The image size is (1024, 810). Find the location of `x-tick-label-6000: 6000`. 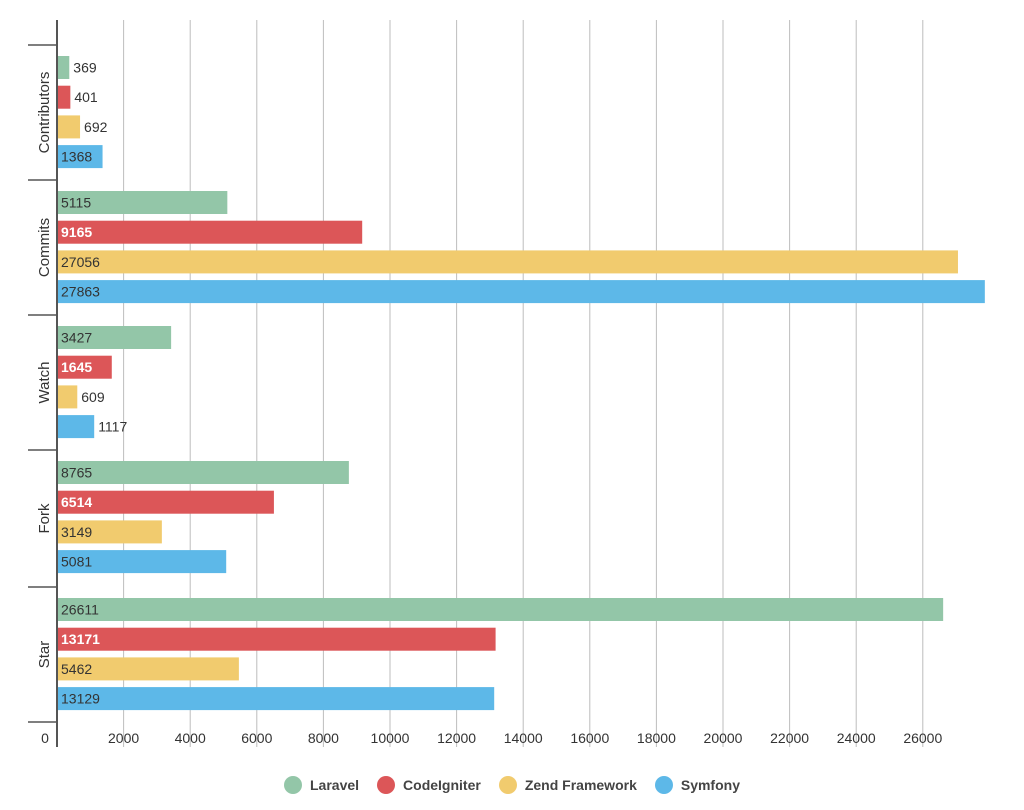

x-tick-label-6000: 6000 is located at coordinates (256, 738).